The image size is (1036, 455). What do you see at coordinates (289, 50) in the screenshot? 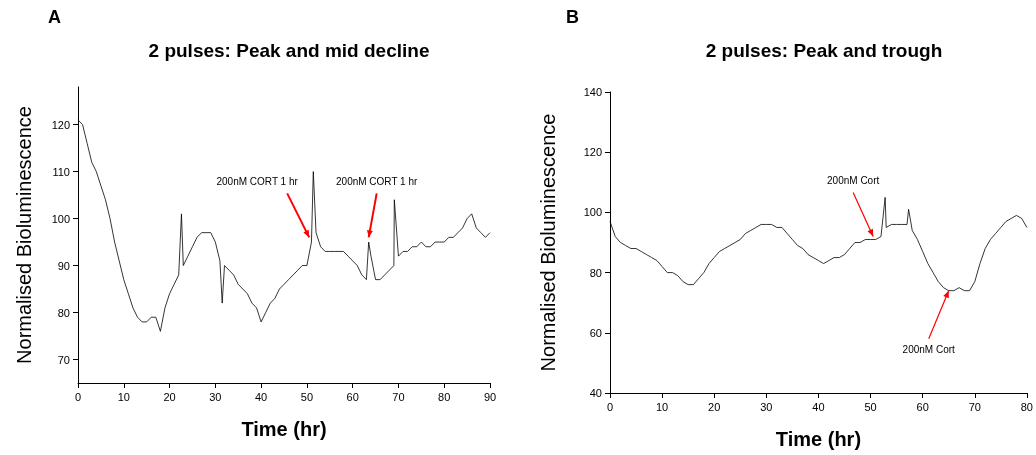
I see `chart-title: 2 pulses: Peak and mid decline` at bounding box center [289, 50].